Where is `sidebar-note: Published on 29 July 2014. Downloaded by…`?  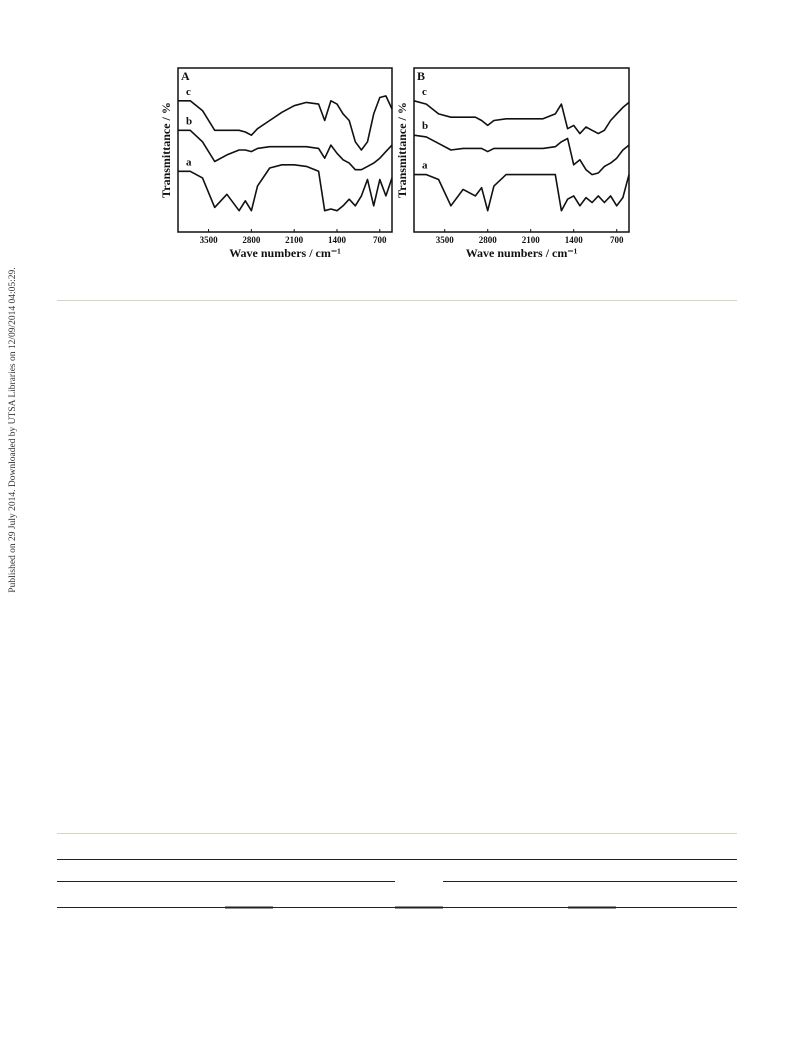
sidebar-note: Published on 29 July 2014. Downloaded by… is located at coordinates (13, 429).